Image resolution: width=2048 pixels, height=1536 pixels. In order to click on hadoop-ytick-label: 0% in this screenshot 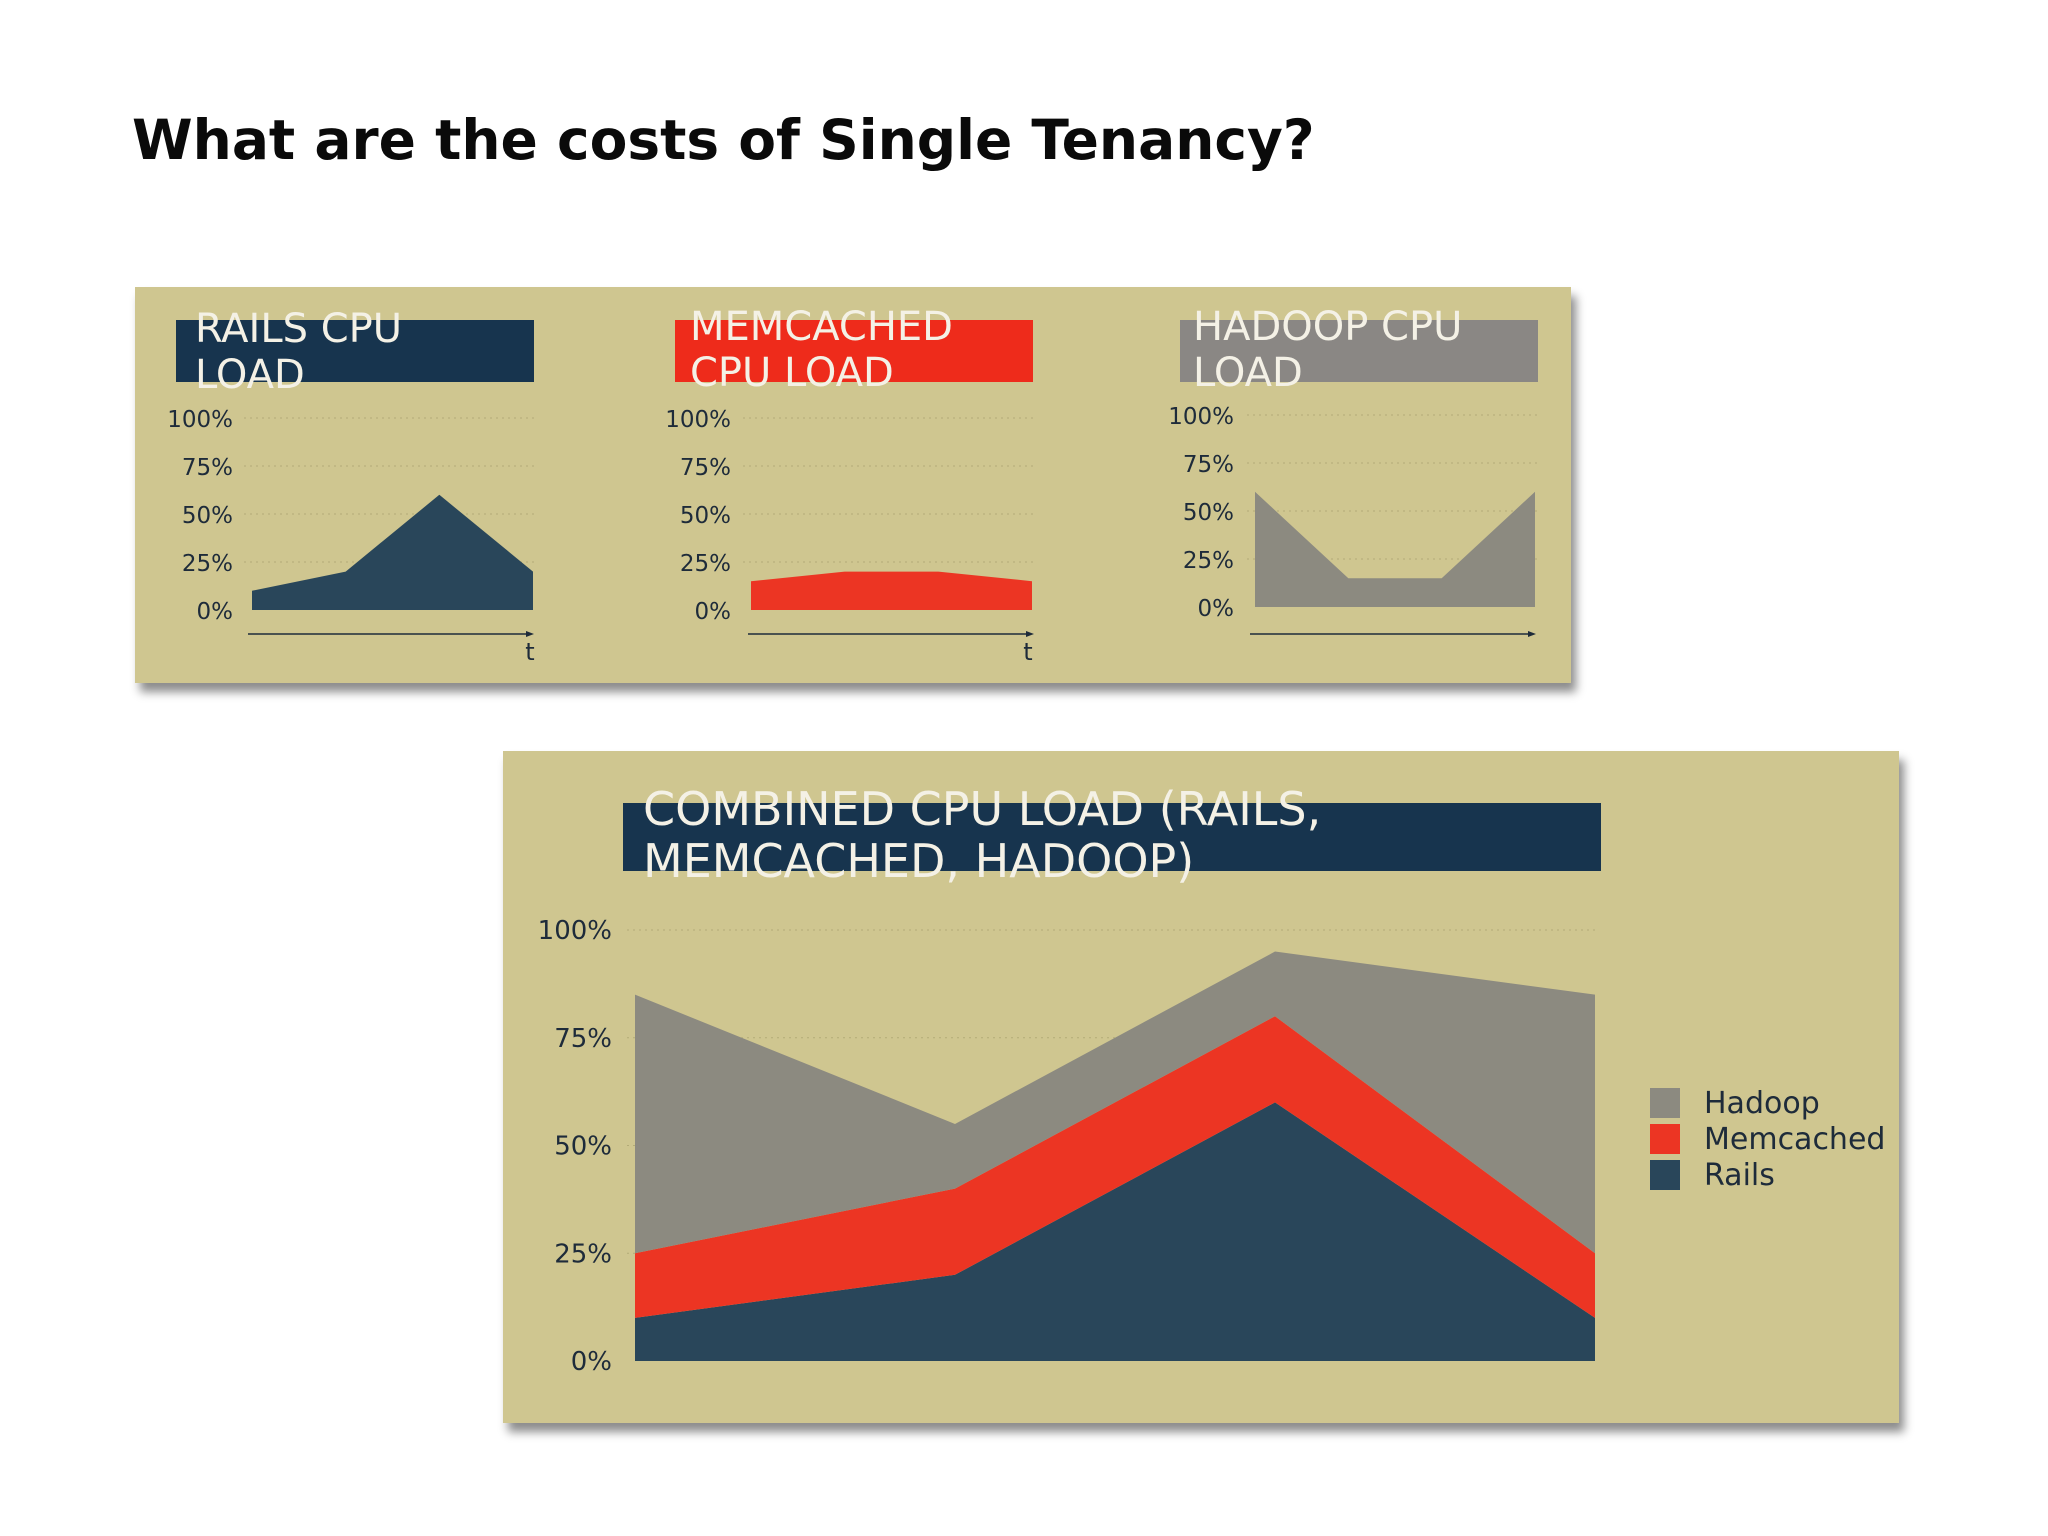, I will do `click(1216, 609)`.